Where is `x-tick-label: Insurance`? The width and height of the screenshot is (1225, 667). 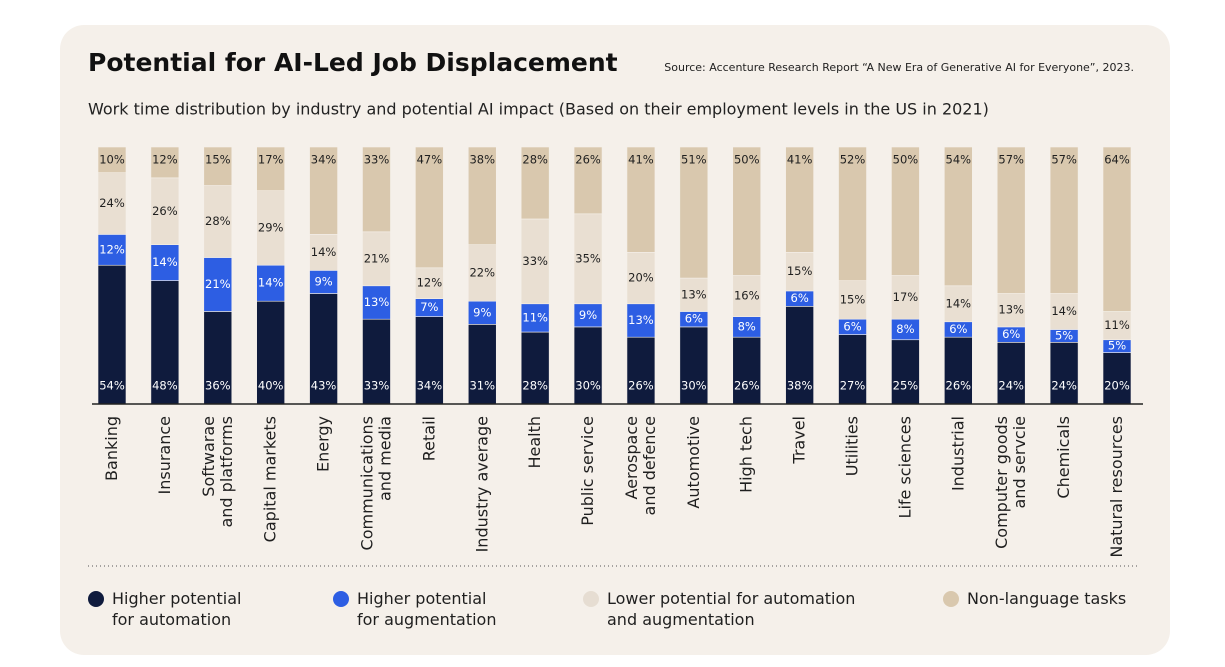 x-tick-label: Insurance is located at coordinates (164, 455).